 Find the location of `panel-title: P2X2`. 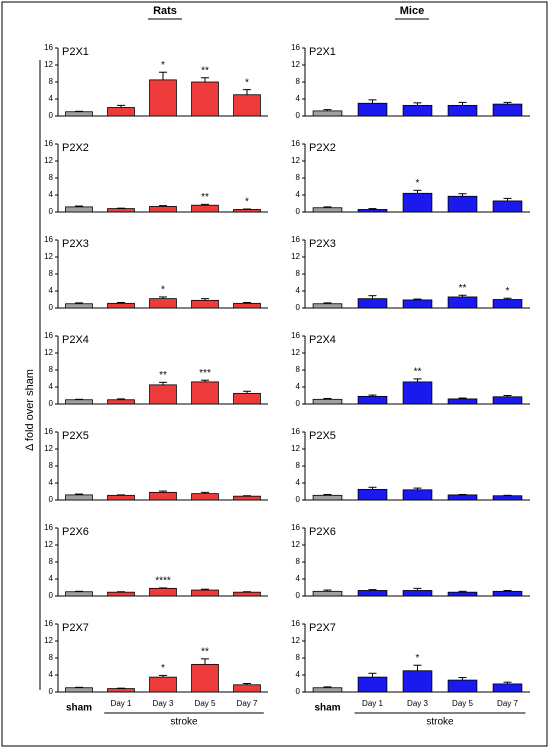

panel-title: P2X2 is located at coordinates (322, 148).